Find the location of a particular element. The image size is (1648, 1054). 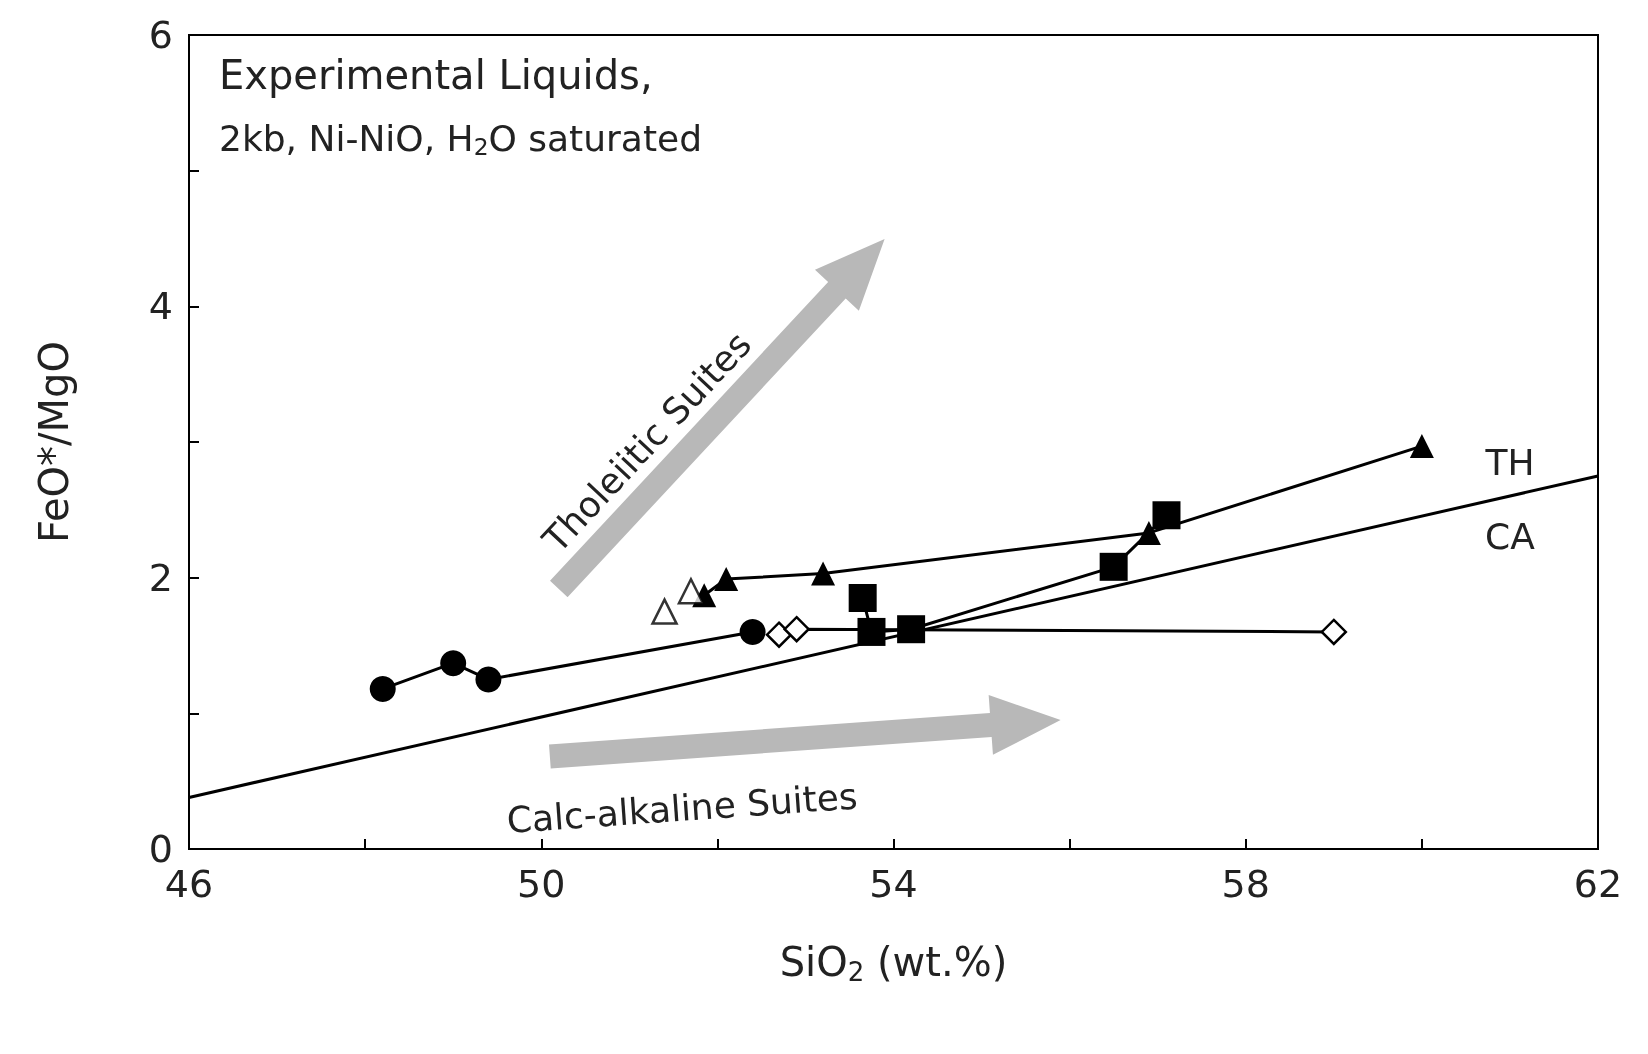

chart-title: Experimental Liquids, is located at coordinates (436, 75).